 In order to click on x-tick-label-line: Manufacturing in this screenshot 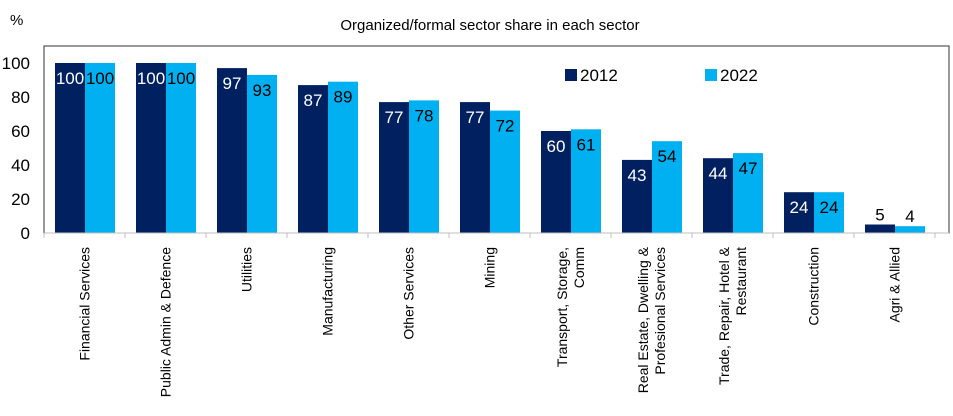, I will do `click(328, 291)`.